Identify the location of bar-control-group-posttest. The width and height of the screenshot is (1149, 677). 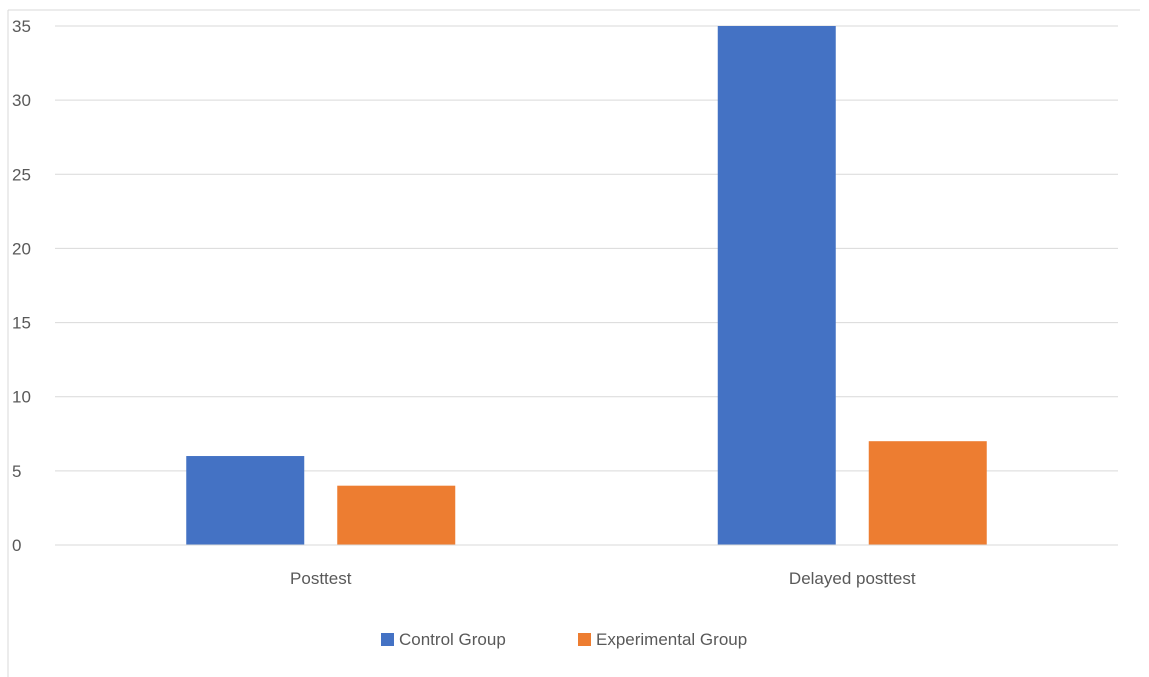
(245, 500).